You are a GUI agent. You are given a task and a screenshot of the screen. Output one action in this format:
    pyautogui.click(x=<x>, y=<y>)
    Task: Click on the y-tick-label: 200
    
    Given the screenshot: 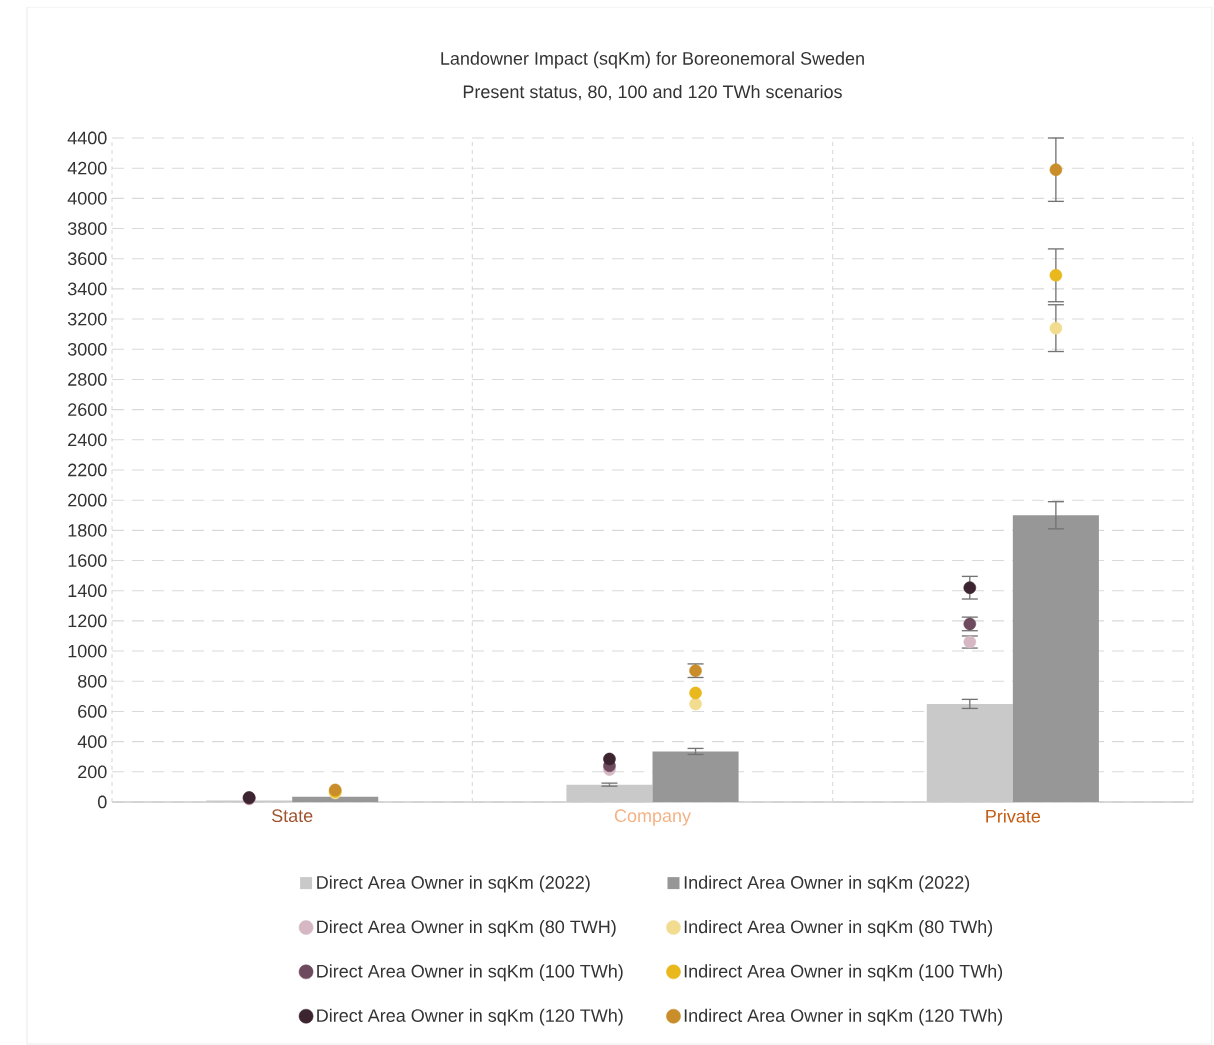 What is the action you would take?
    pyautogui.click(x=92, y=772)
    